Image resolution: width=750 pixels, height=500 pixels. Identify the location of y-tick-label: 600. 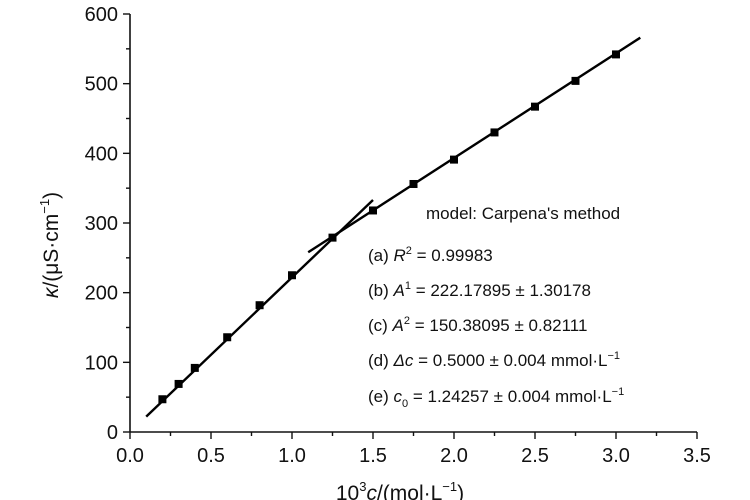
(101, 15).